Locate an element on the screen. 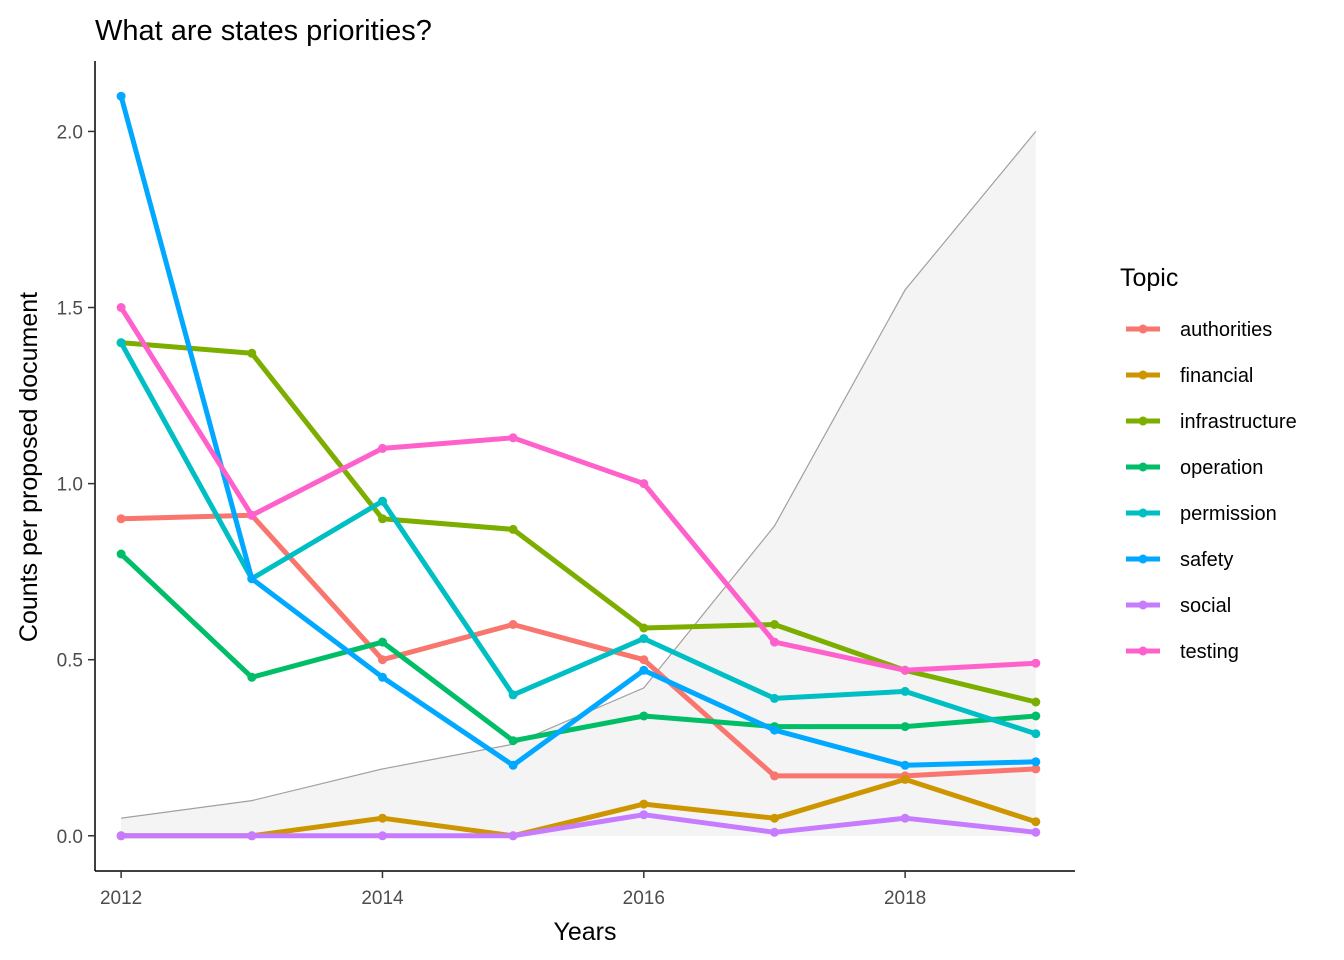  x-axis-title: Years is located at coordinates (584, 932).